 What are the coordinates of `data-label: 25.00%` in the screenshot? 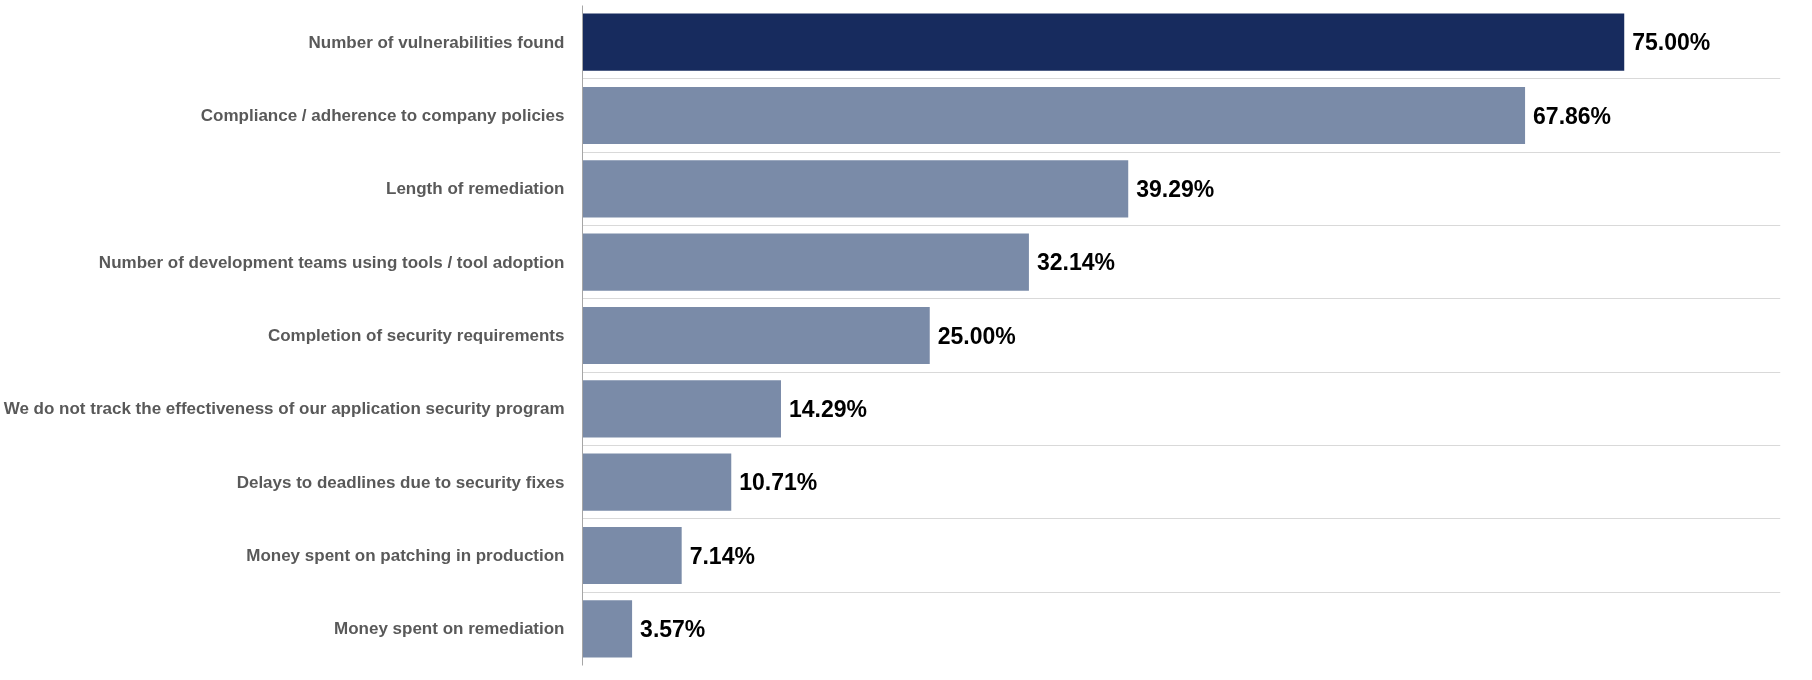 It's located at (976, 335).